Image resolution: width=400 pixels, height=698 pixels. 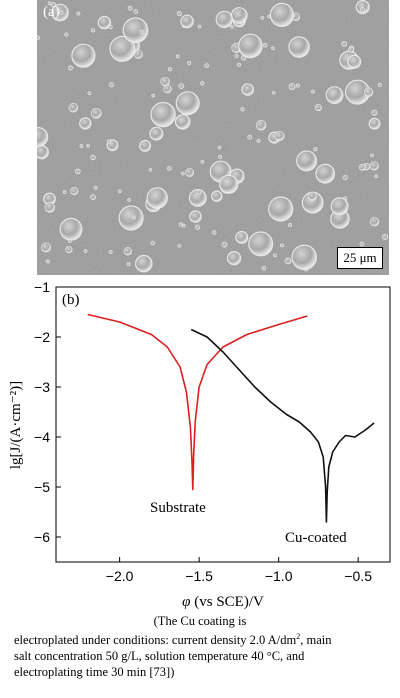 What do you see at coordinates (120, 576) in the screenshot?
I see `x-tick-label: −2.0` at bounding box center [120, 576].